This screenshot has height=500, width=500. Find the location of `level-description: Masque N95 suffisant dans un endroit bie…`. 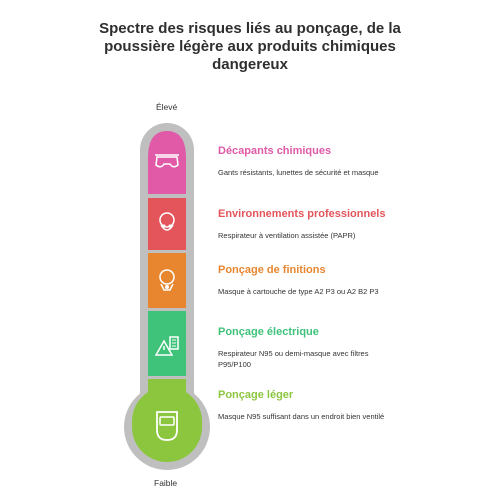

level-description: Masque N95 suffisant dans un endroit bie… is located at coordinates (301, 416).